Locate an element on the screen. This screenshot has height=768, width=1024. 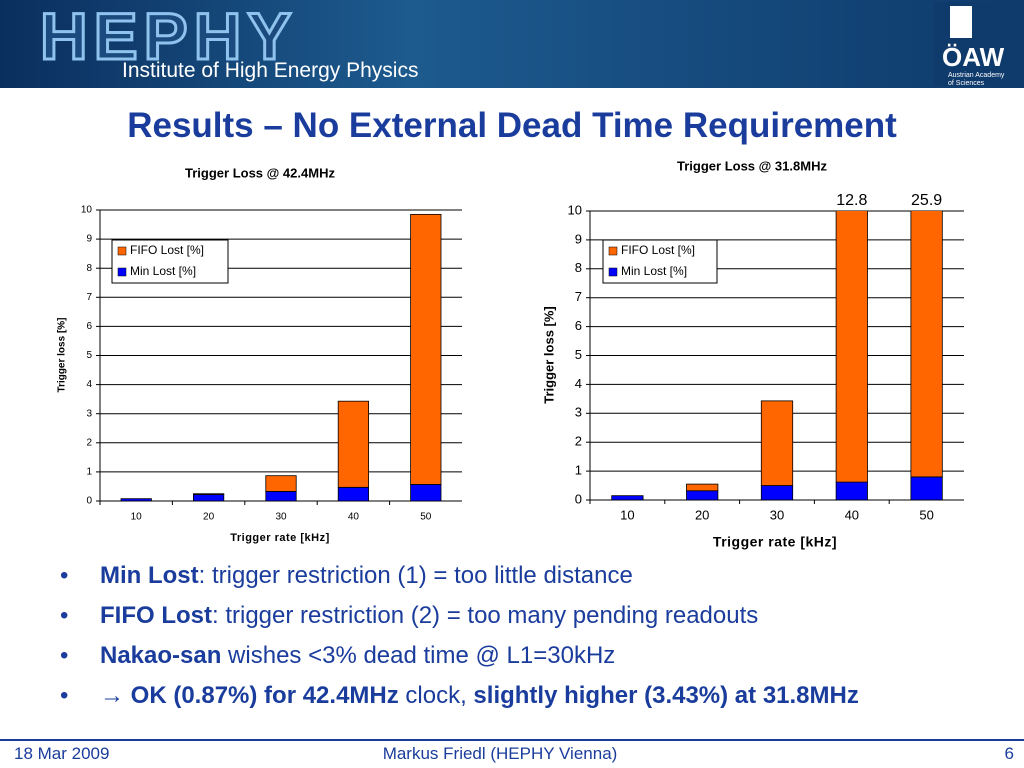
bullet-bold: FIFO Lost is located at coordinates (156, 615).